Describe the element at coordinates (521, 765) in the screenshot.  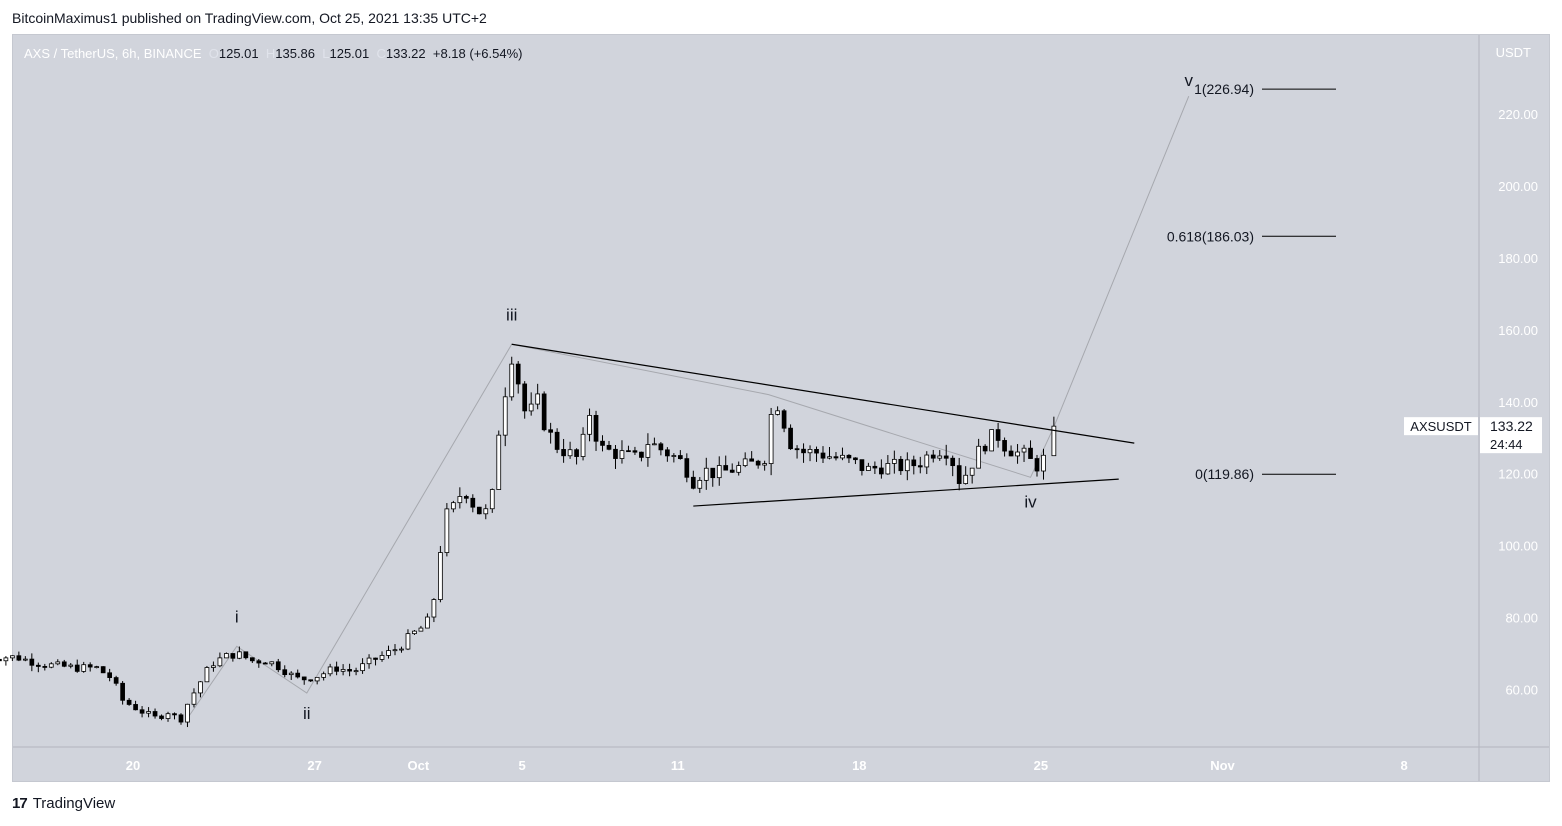
I see `time-tick-label: 5` at that location.